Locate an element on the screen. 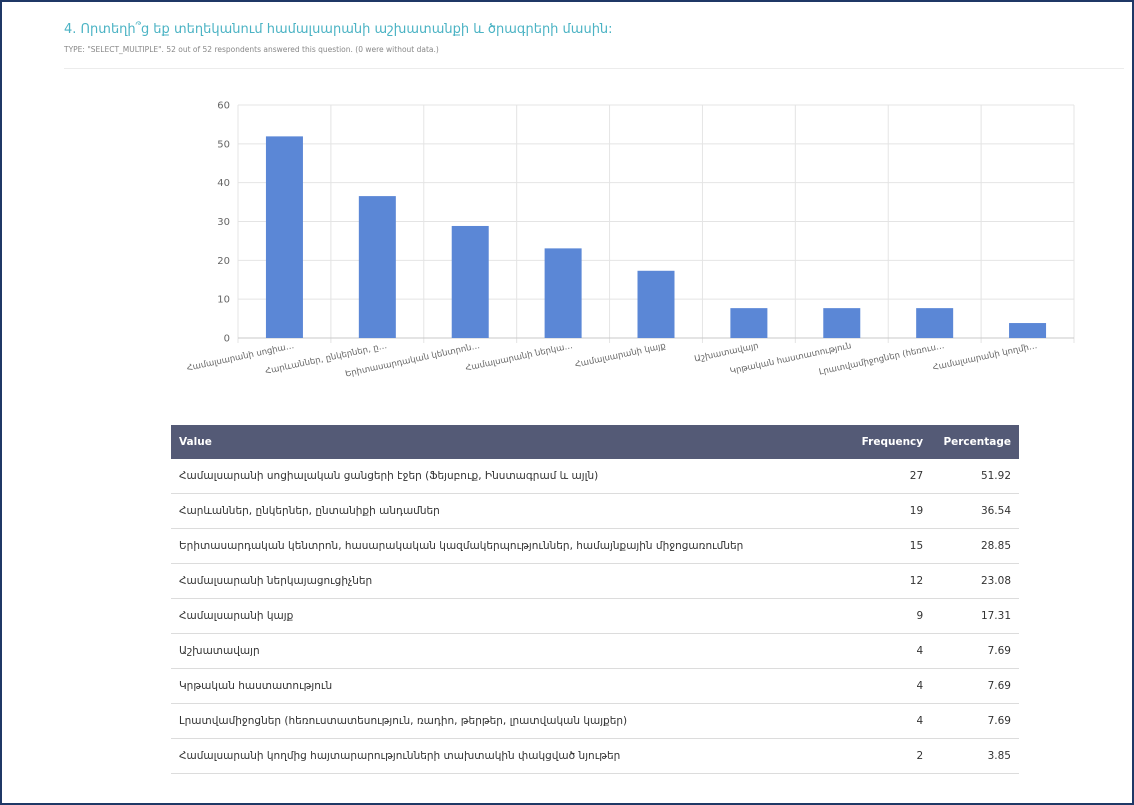 The image size is (1134, 805). y-tick-label: 50 is located at coordinates (223, 144).